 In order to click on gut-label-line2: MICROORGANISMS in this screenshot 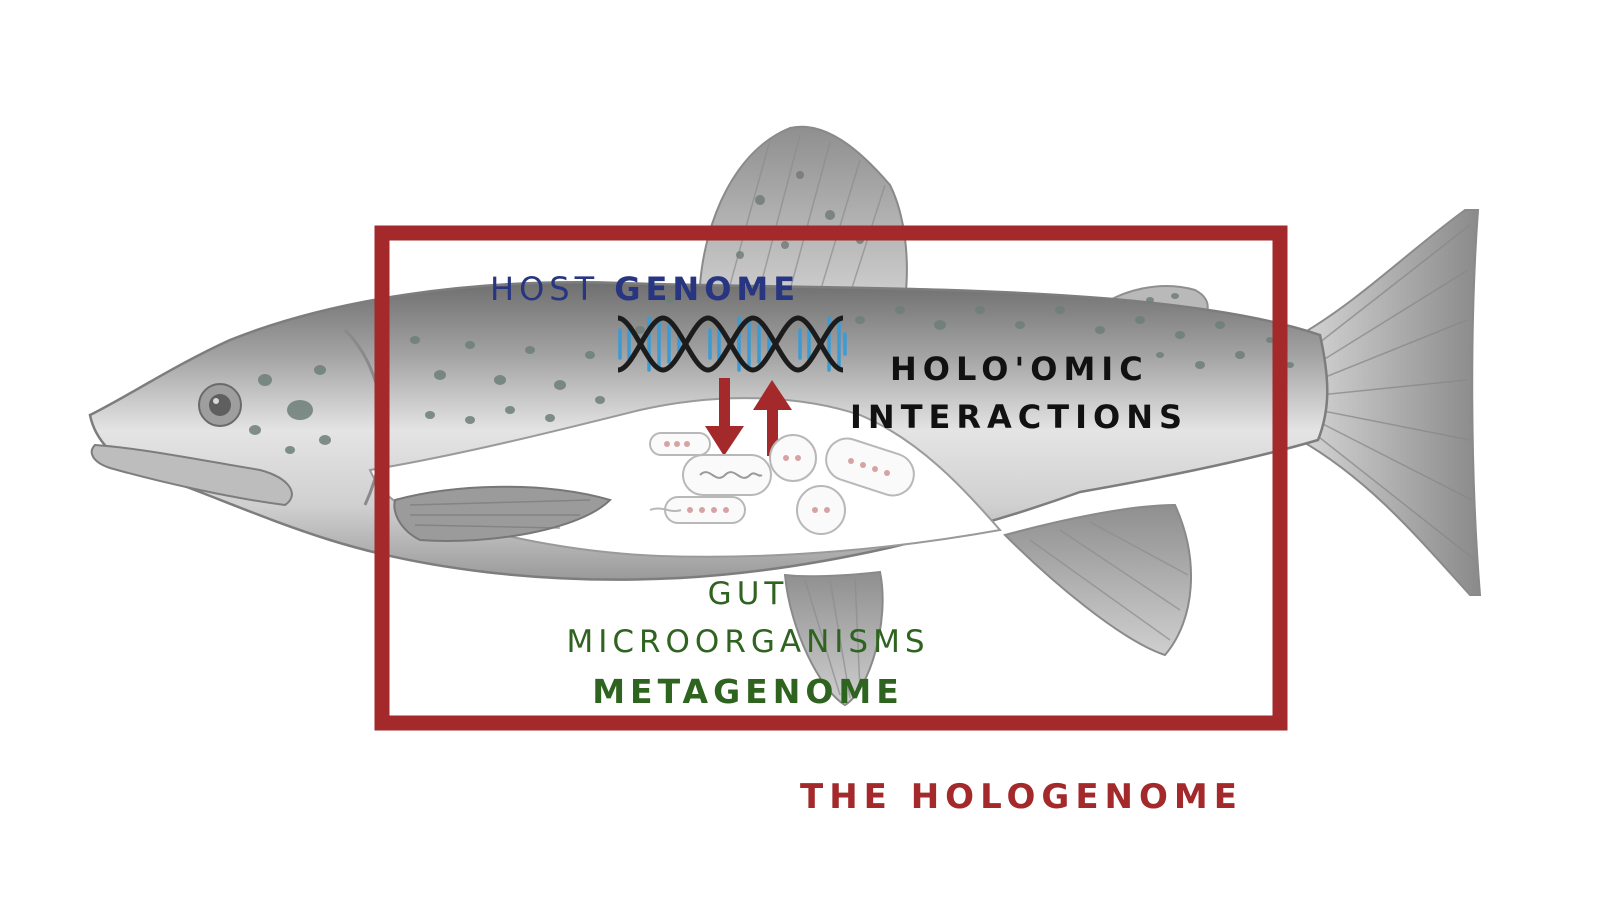, I will do `click(748, 642)`.